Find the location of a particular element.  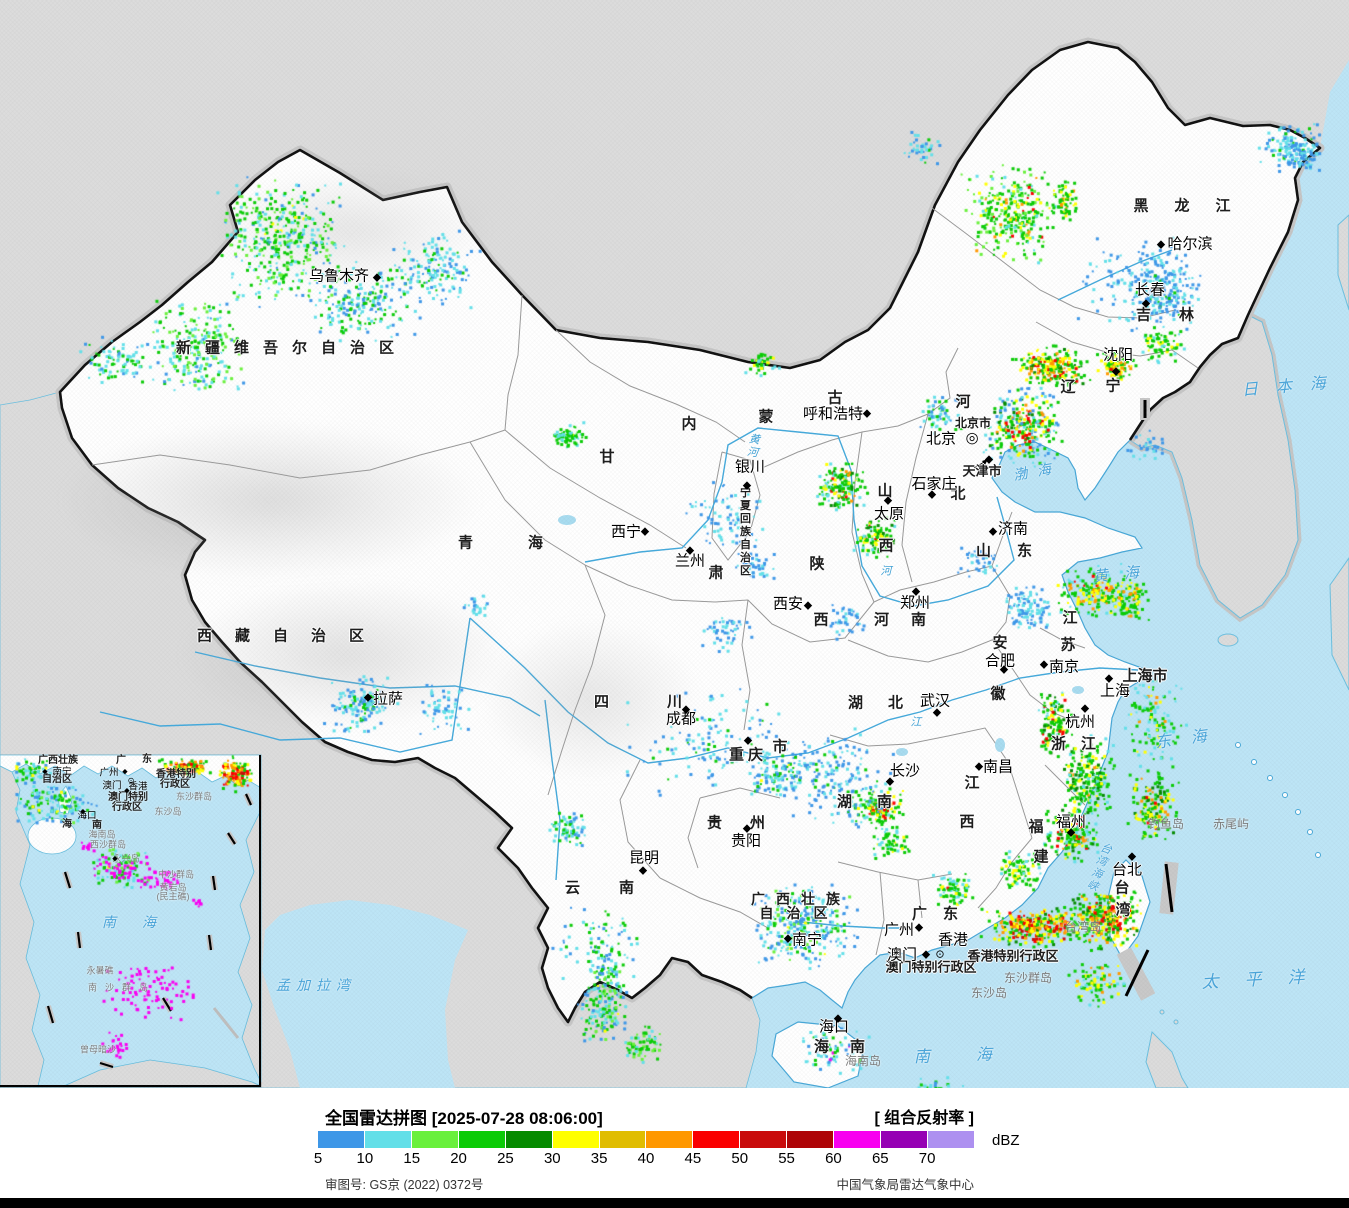

map-title: 全国雷达拼图 [2025-07-28 08:06:00] is located at coordinates (464, 1118).